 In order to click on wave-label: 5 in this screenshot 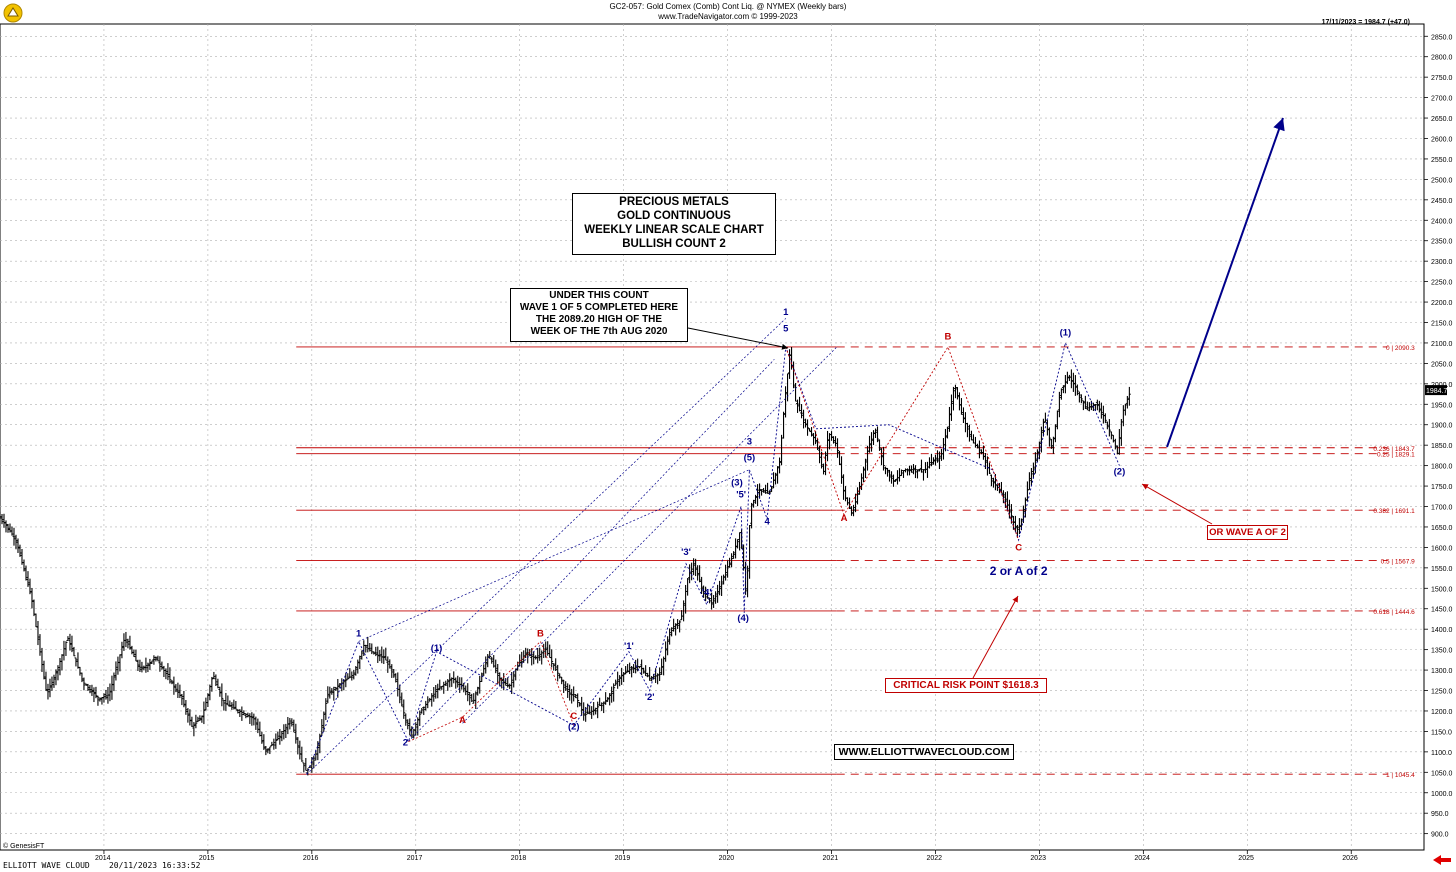, I will do `click(786, 329)`.